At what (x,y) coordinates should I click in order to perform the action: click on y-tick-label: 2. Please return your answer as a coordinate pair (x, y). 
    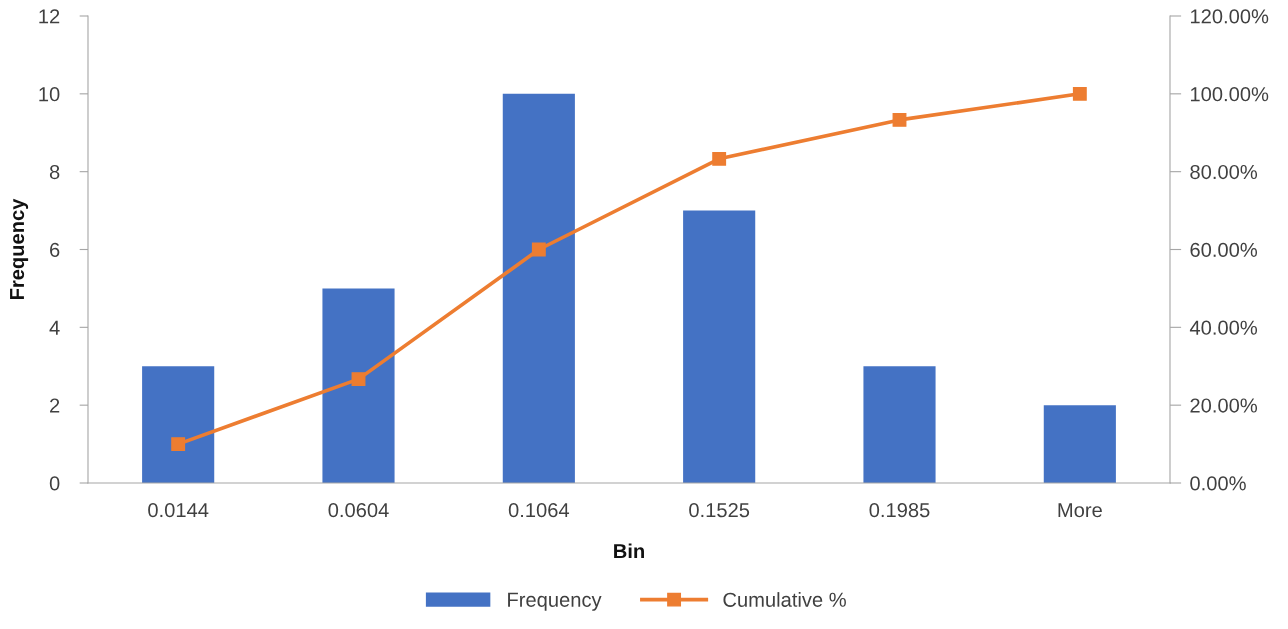
    Looking at the image, I should click on (55, 405).